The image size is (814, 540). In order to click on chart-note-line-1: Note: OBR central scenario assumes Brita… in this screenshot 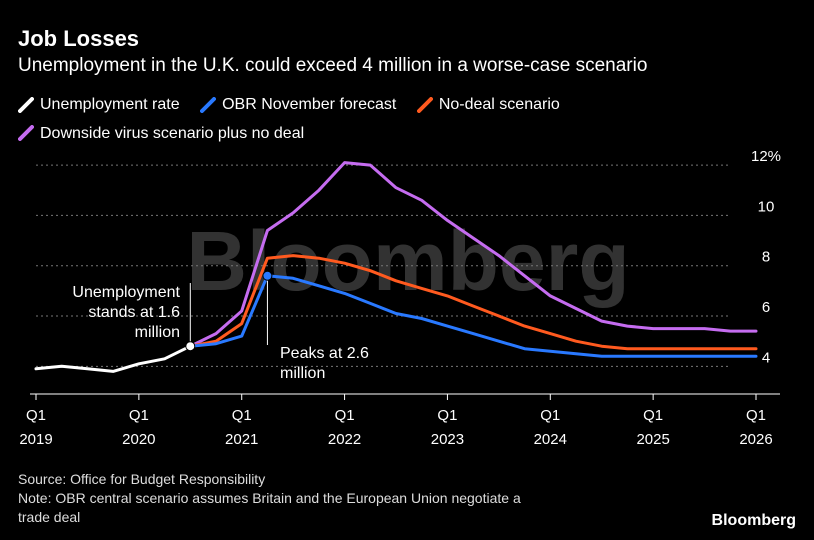, I will do `click(269, 498)`.